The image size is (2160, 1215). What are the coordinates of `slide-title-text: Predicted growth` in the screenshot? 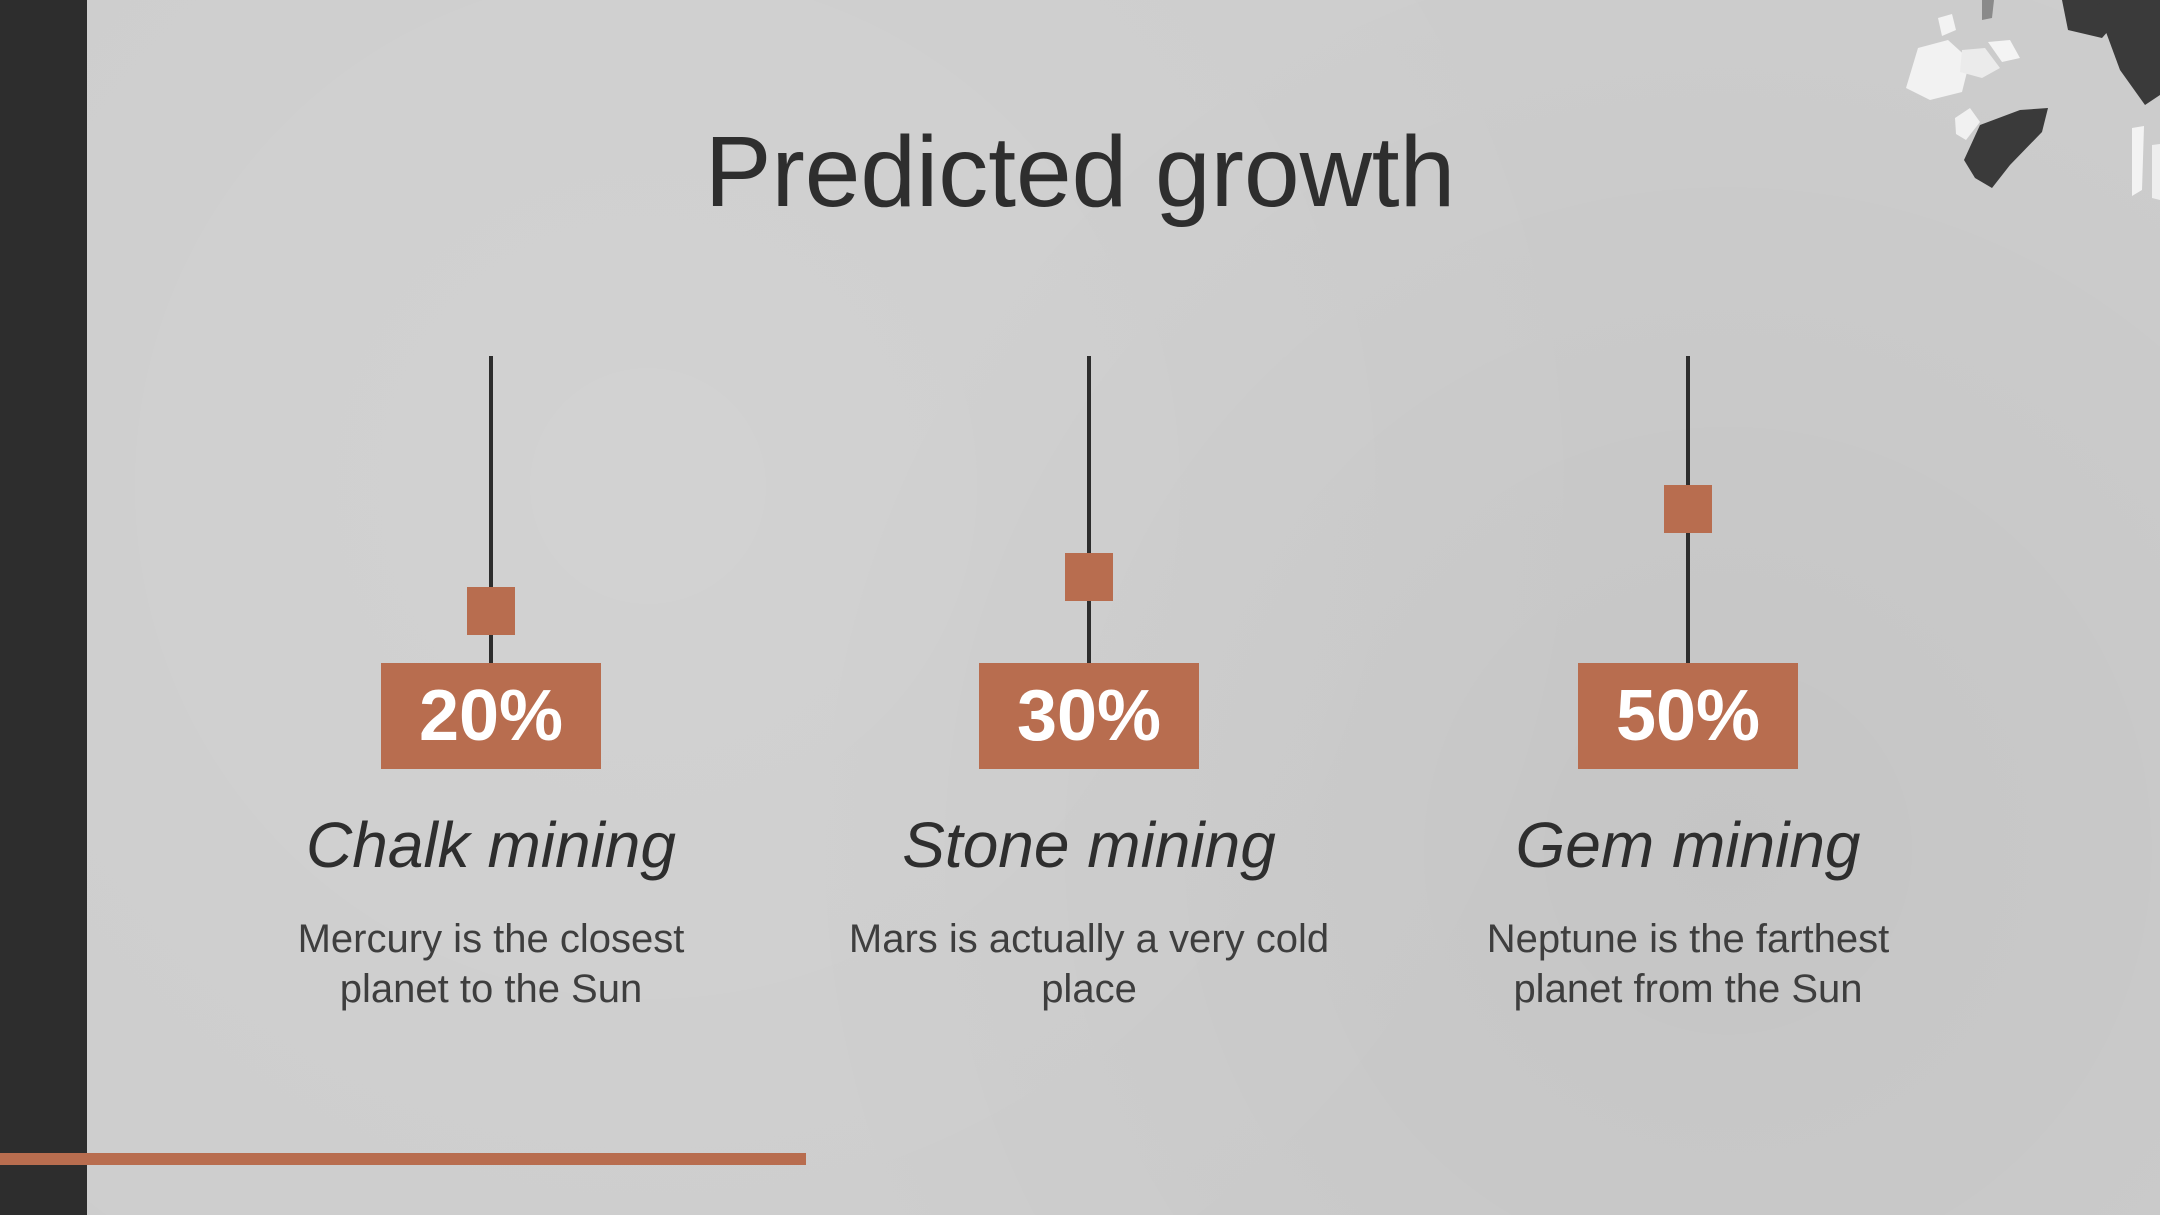 It's located at (1080, 172).